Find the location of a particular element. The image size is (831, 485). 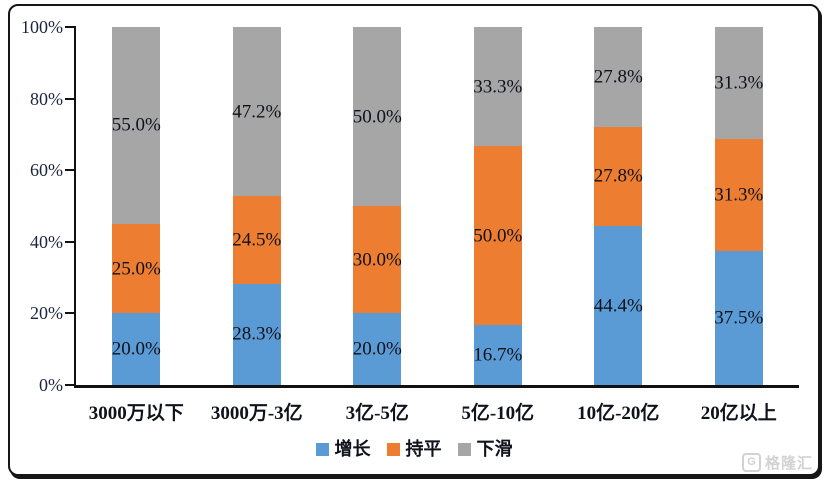

bar-column-3: 20.0% 30.0% 50.0% is located at coordinates (377, 206).